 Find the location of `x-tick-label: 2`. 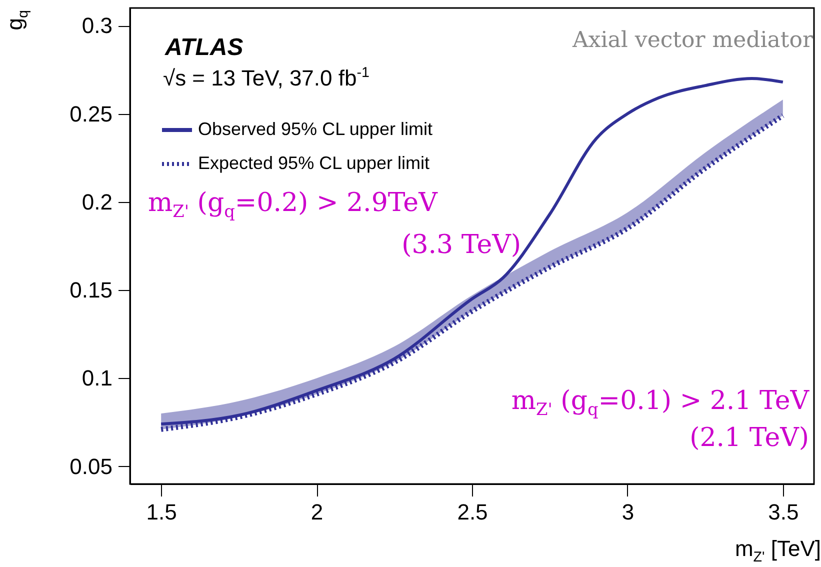

x-tick-label: 2 is located at coordinates (317, 512).